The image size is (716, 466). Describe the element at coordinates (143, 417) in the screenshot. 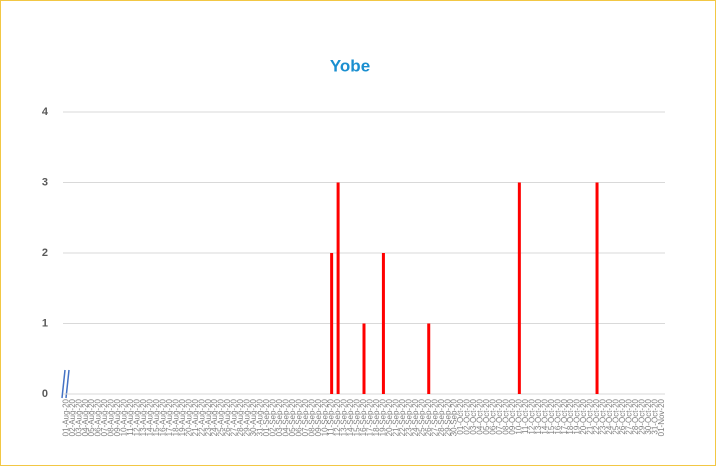

I see `x-tick-label: 13-Aug-20` at that location.